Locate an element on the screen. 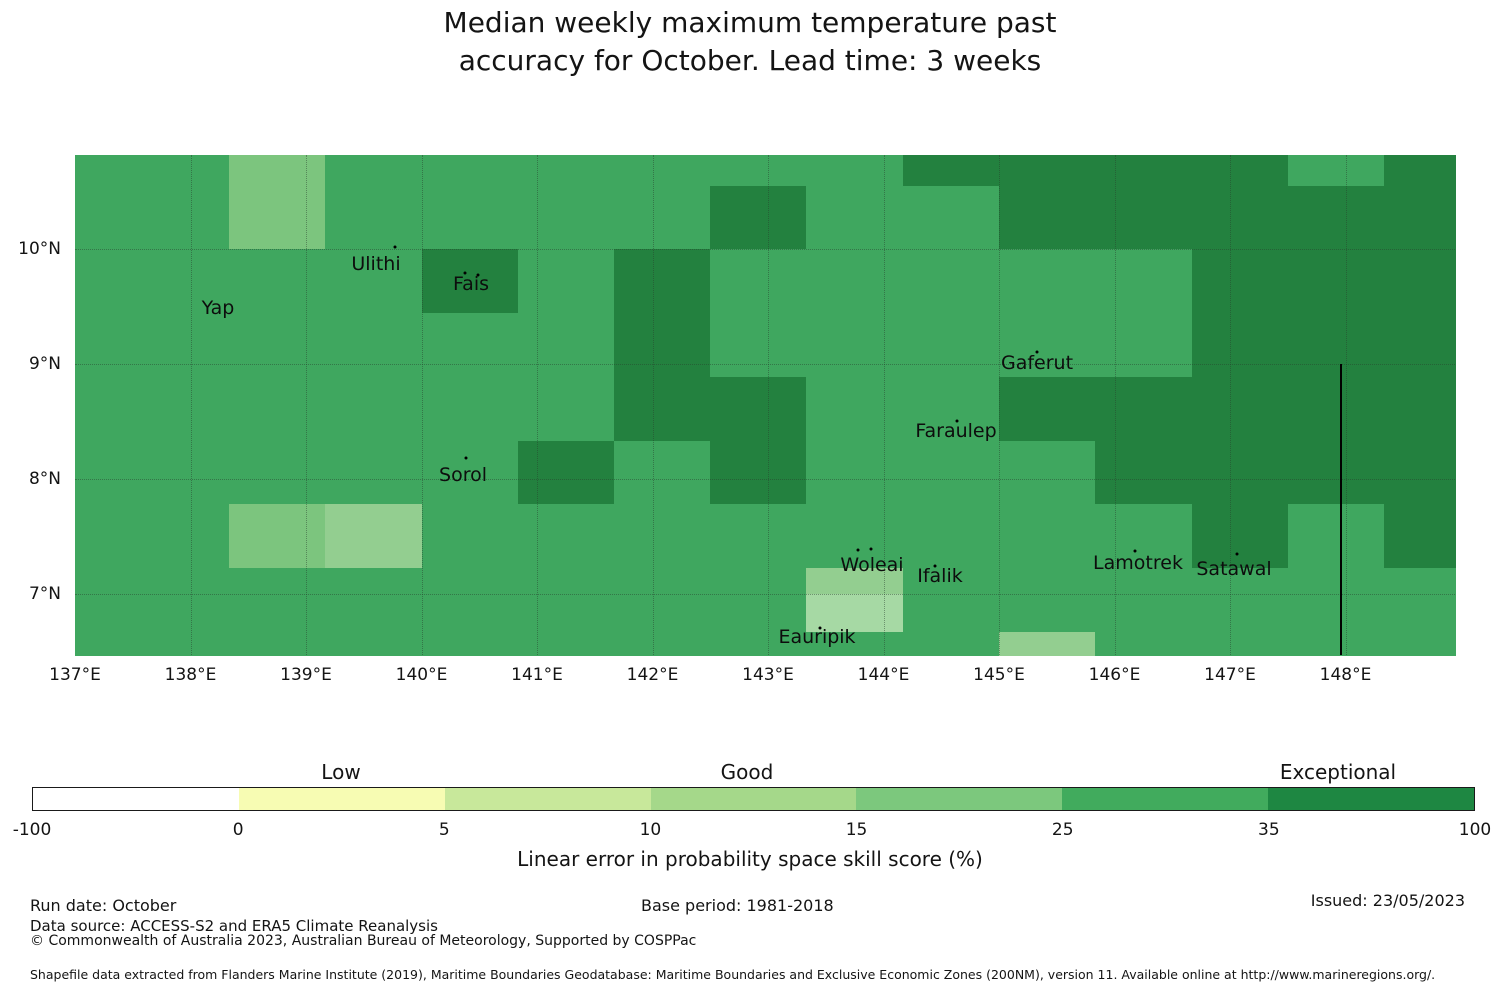 The image size is (1500, 990). colorbar-tick-label: 5 is located at coordinates (444, 830).